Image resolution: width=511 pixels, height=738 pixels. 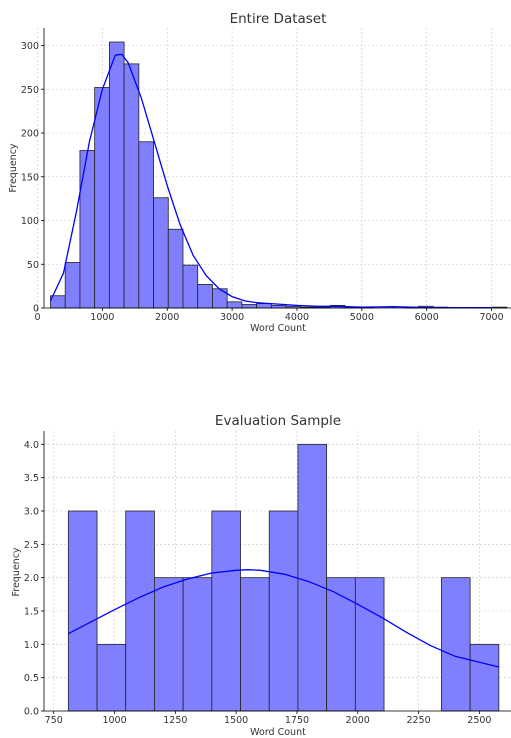 I want to click on y-tick-label: 3.5, so click(x=31, y=478).